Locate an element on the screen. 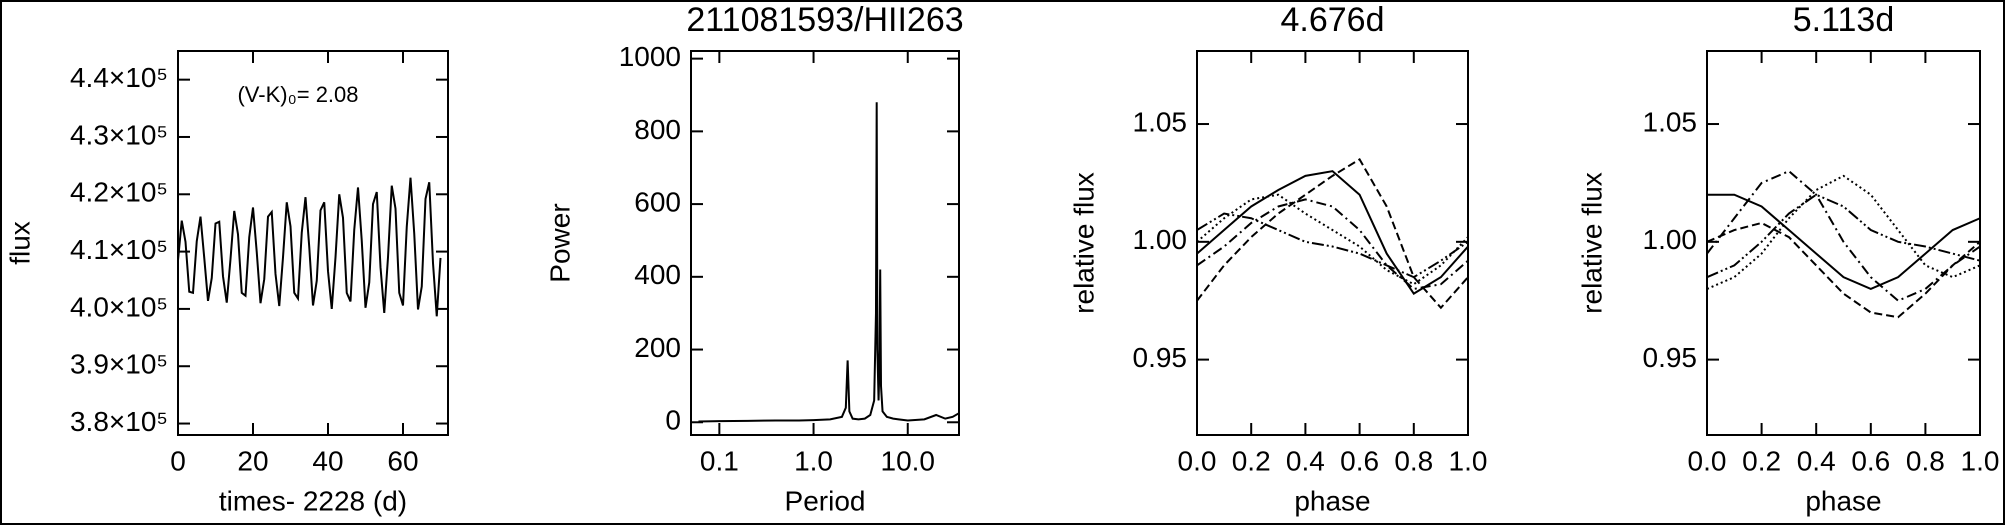 This screenshot has height=525, width=2005. chart-title: 211081593/HII263 is located at coordinates (824, 20).